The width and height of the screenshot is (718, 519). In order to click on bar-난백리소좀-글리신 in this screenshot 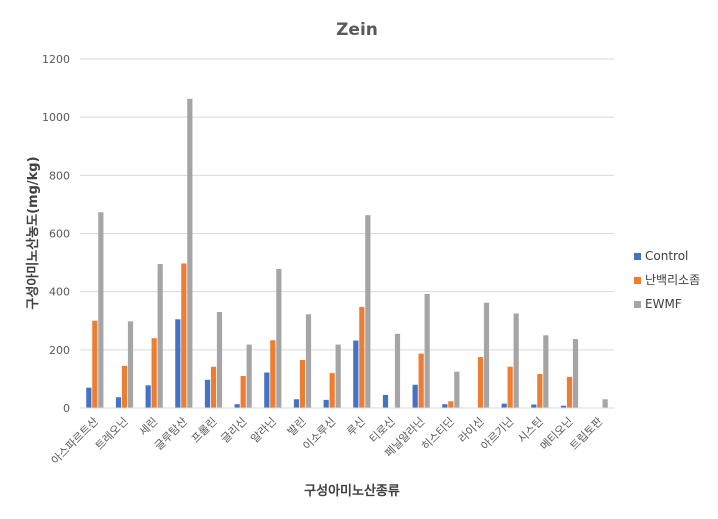, I will do `click(243, 392)`.